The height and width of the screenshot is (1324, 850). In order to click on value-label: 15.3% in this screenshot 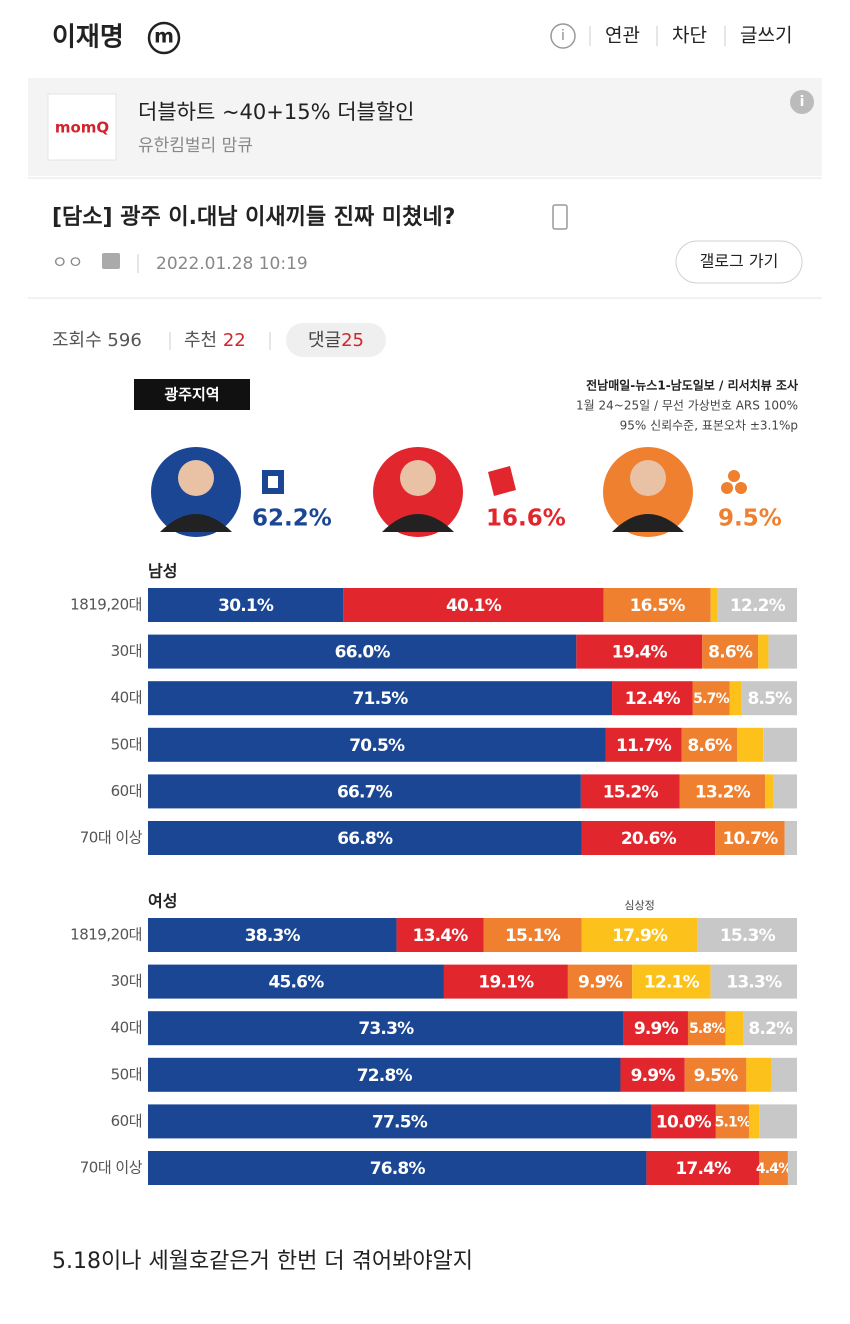, I will do `click(748, 936)`.